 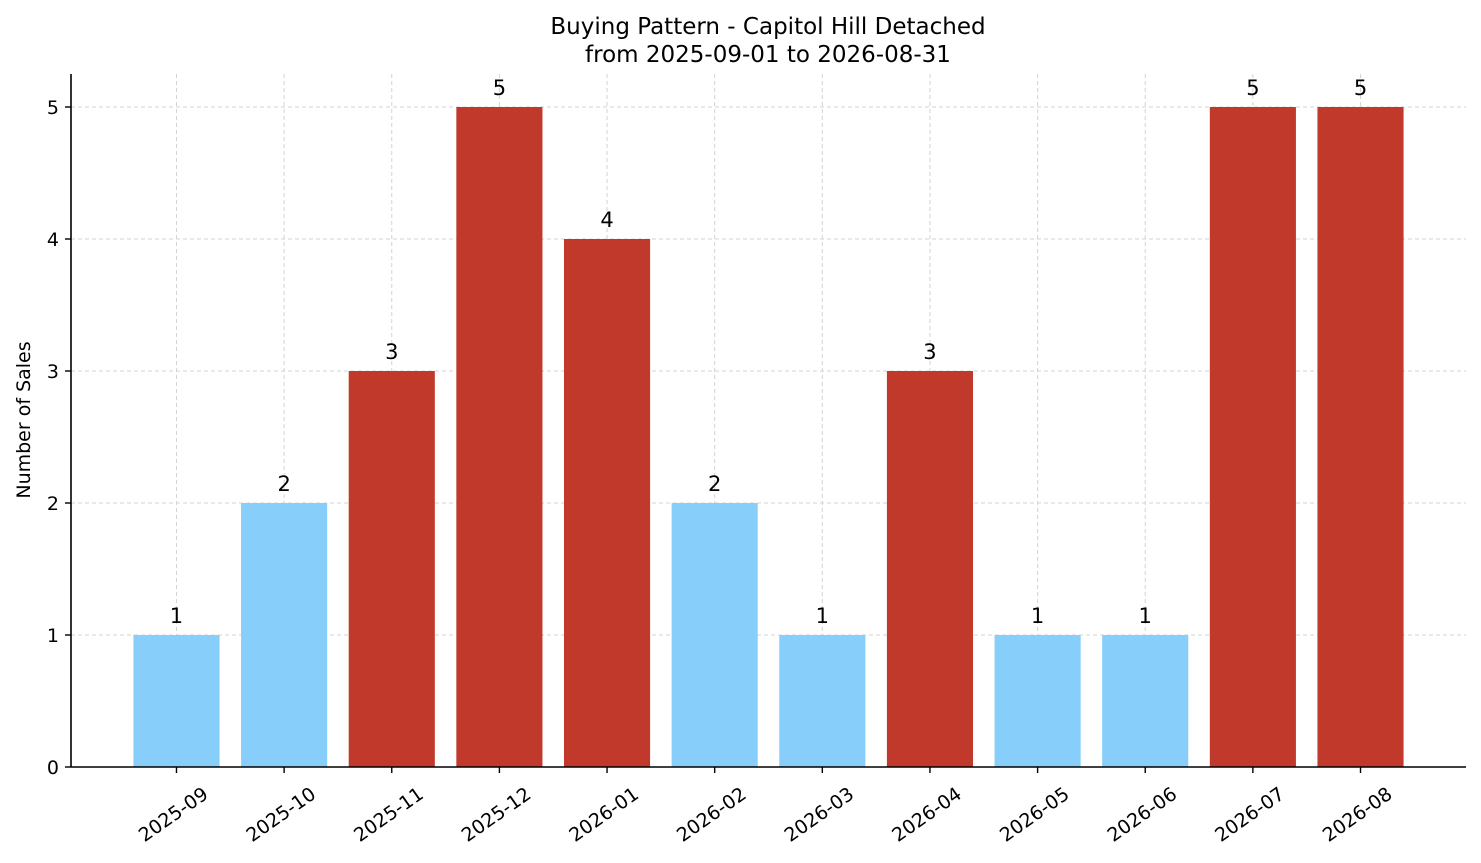 I want to click on x-tick-label: 2026-08, so click(x=1358, y=815).